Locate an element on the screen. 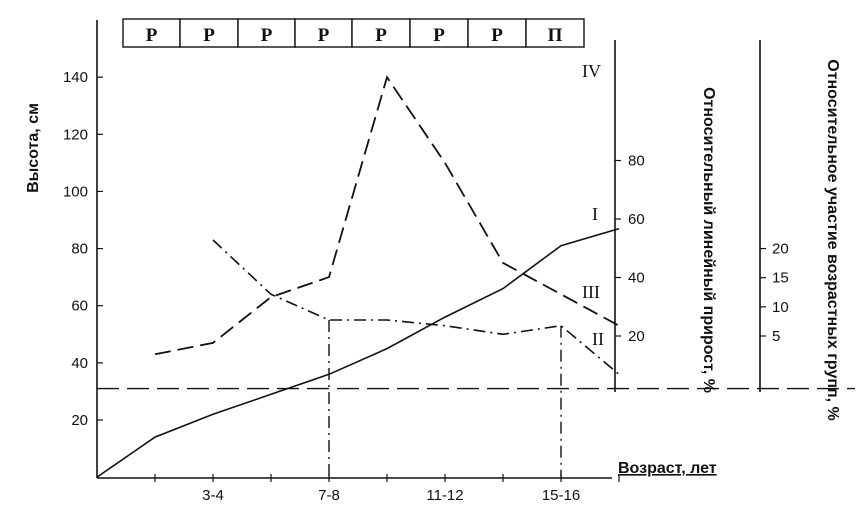 This screenshot has width=858, height=511. series-line-II is located at coordinates (416, 307).